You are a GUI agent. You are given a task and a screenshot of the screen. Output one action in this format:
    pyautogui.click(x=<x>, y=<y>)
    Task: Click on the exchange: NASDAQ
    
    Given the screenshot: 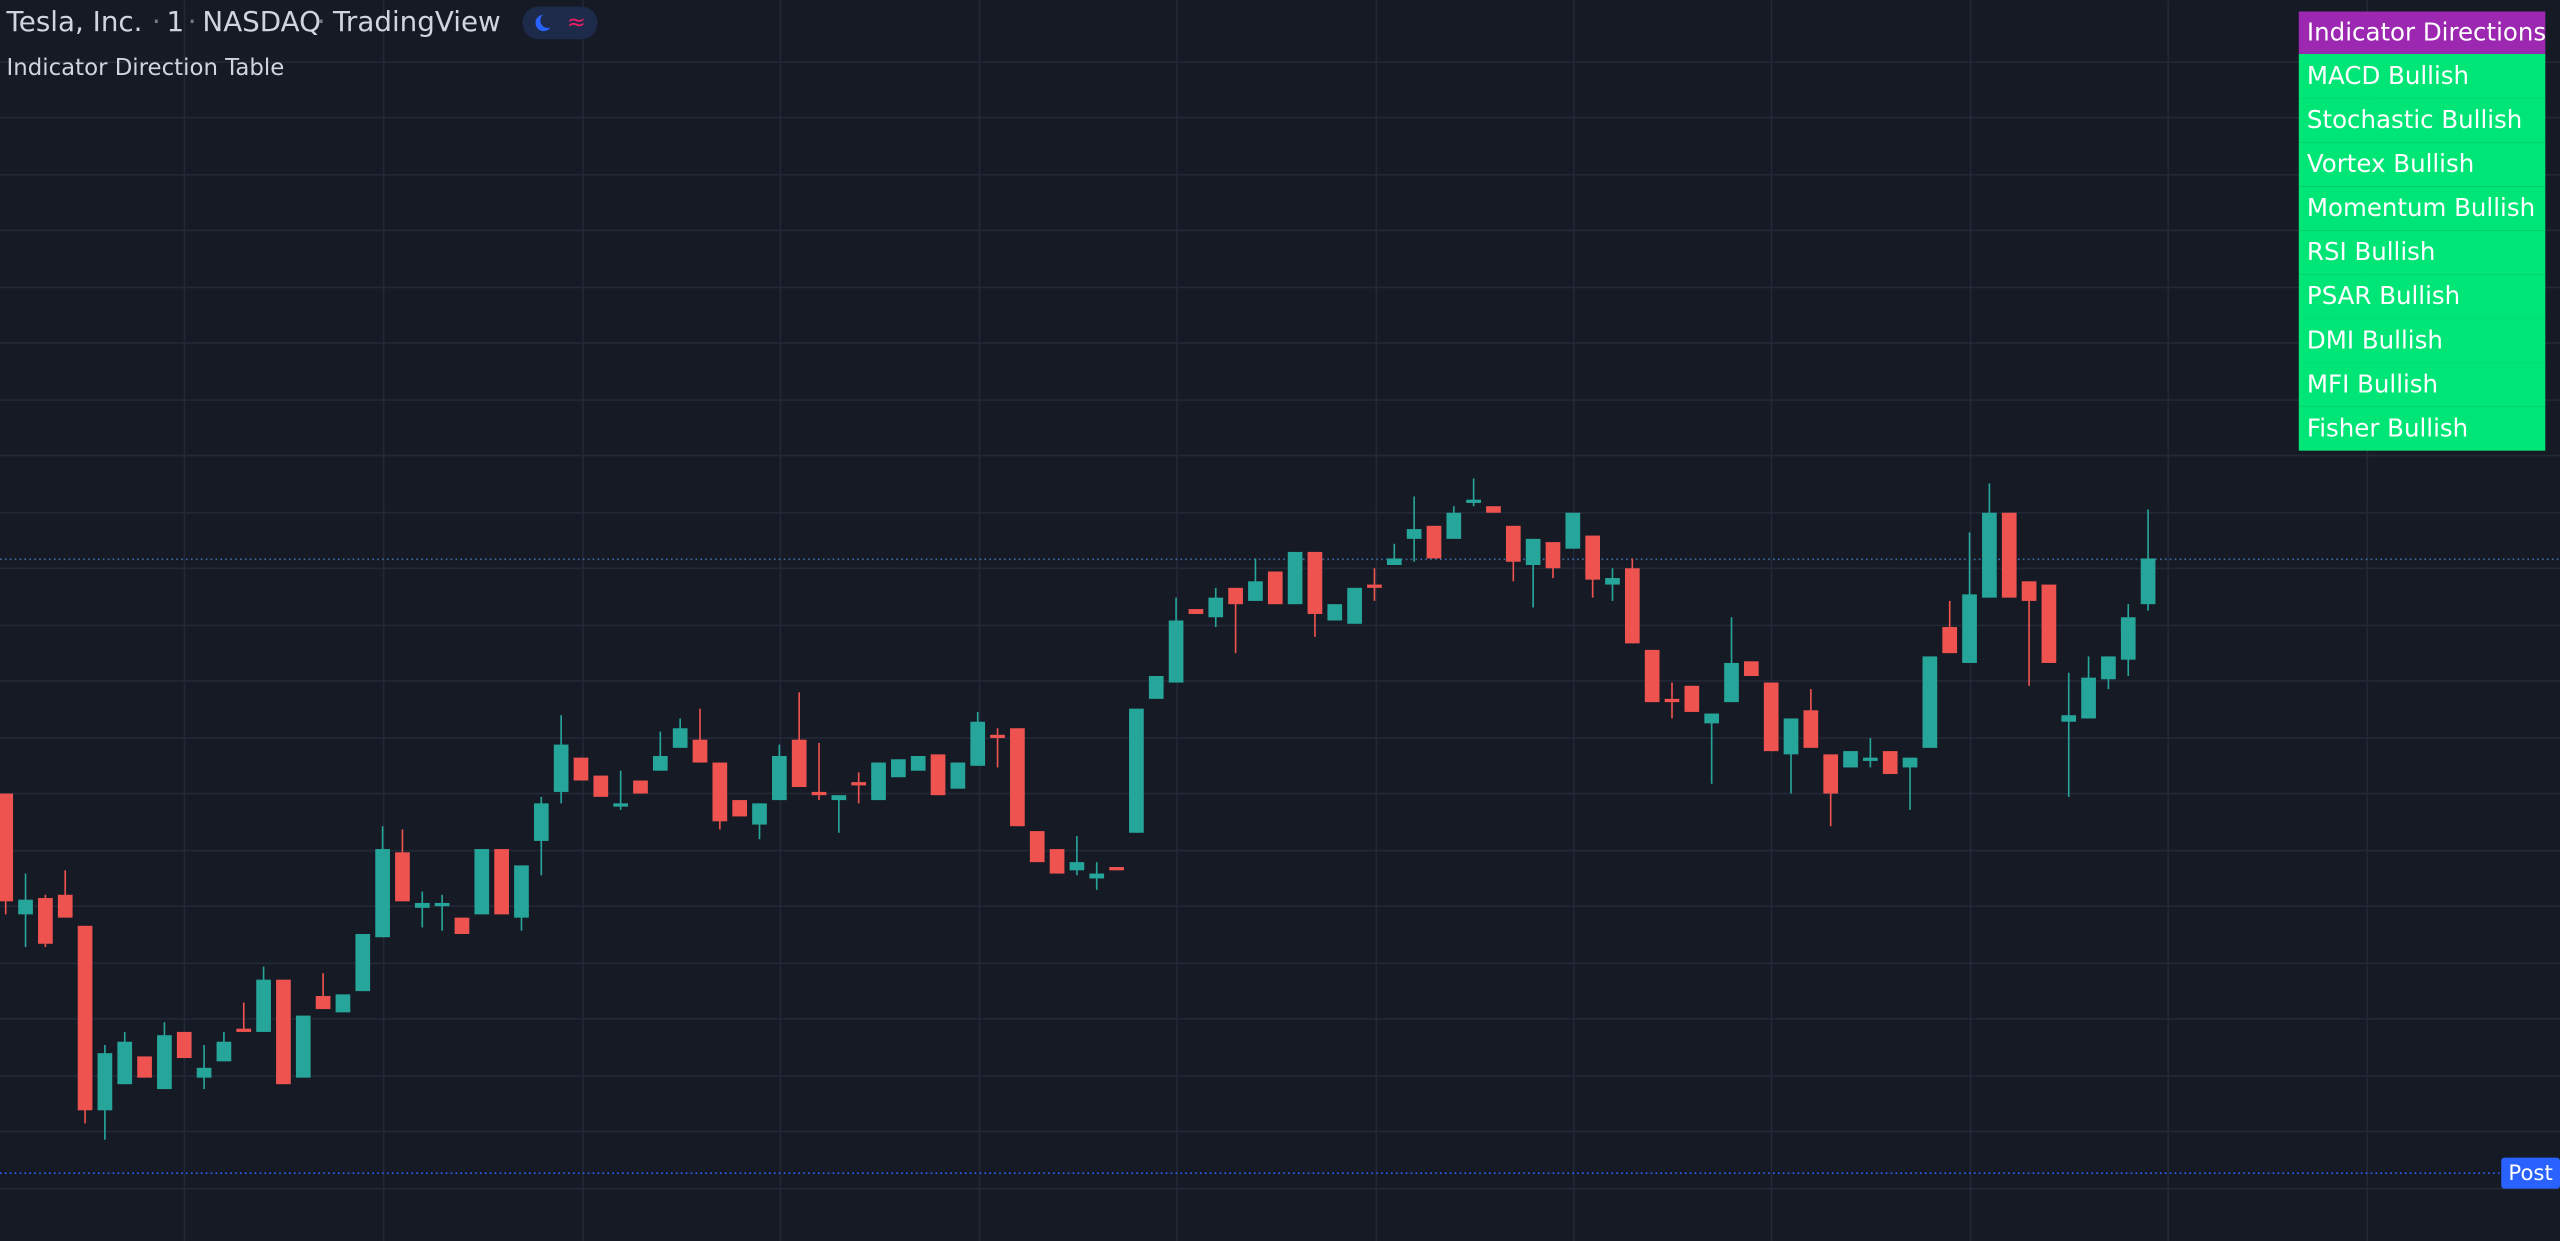 What is the action you would take?
    pyautogui.click(x=261, y=21)
    